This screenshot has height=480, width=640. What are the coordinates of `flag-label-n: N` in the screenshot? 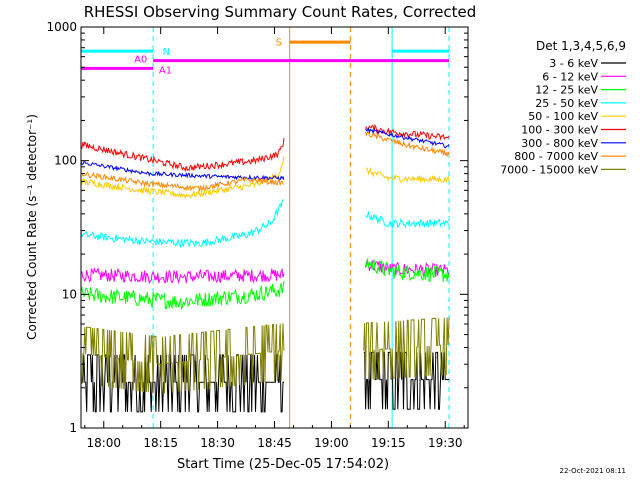 It's located at (166, 52).